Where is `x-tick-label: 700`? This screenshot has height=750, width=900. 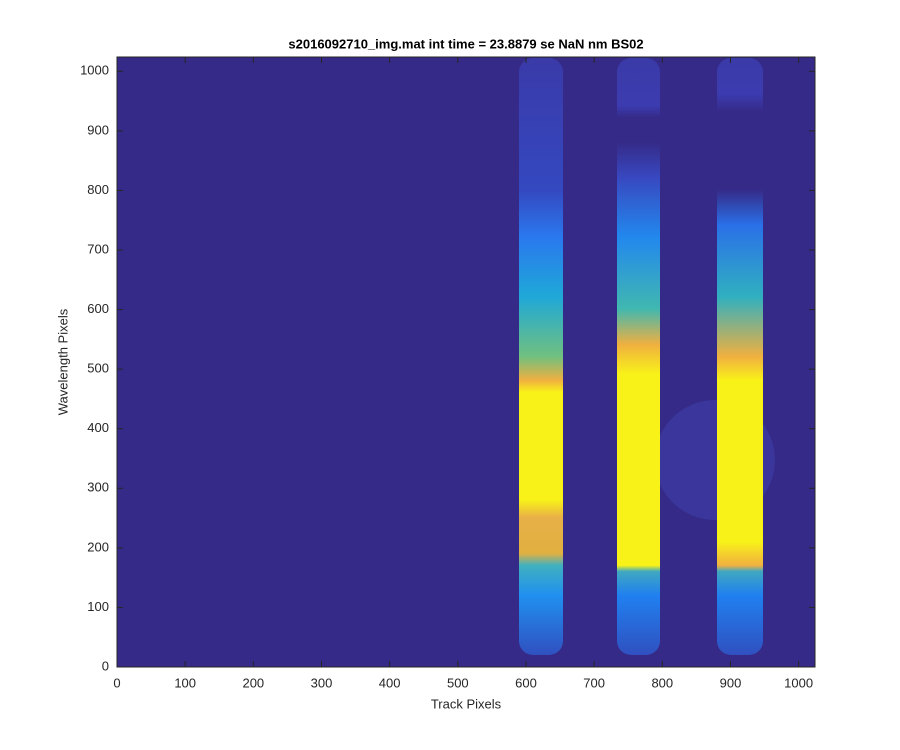
x-tick-label: 700 is located at coordinates (594, 682).